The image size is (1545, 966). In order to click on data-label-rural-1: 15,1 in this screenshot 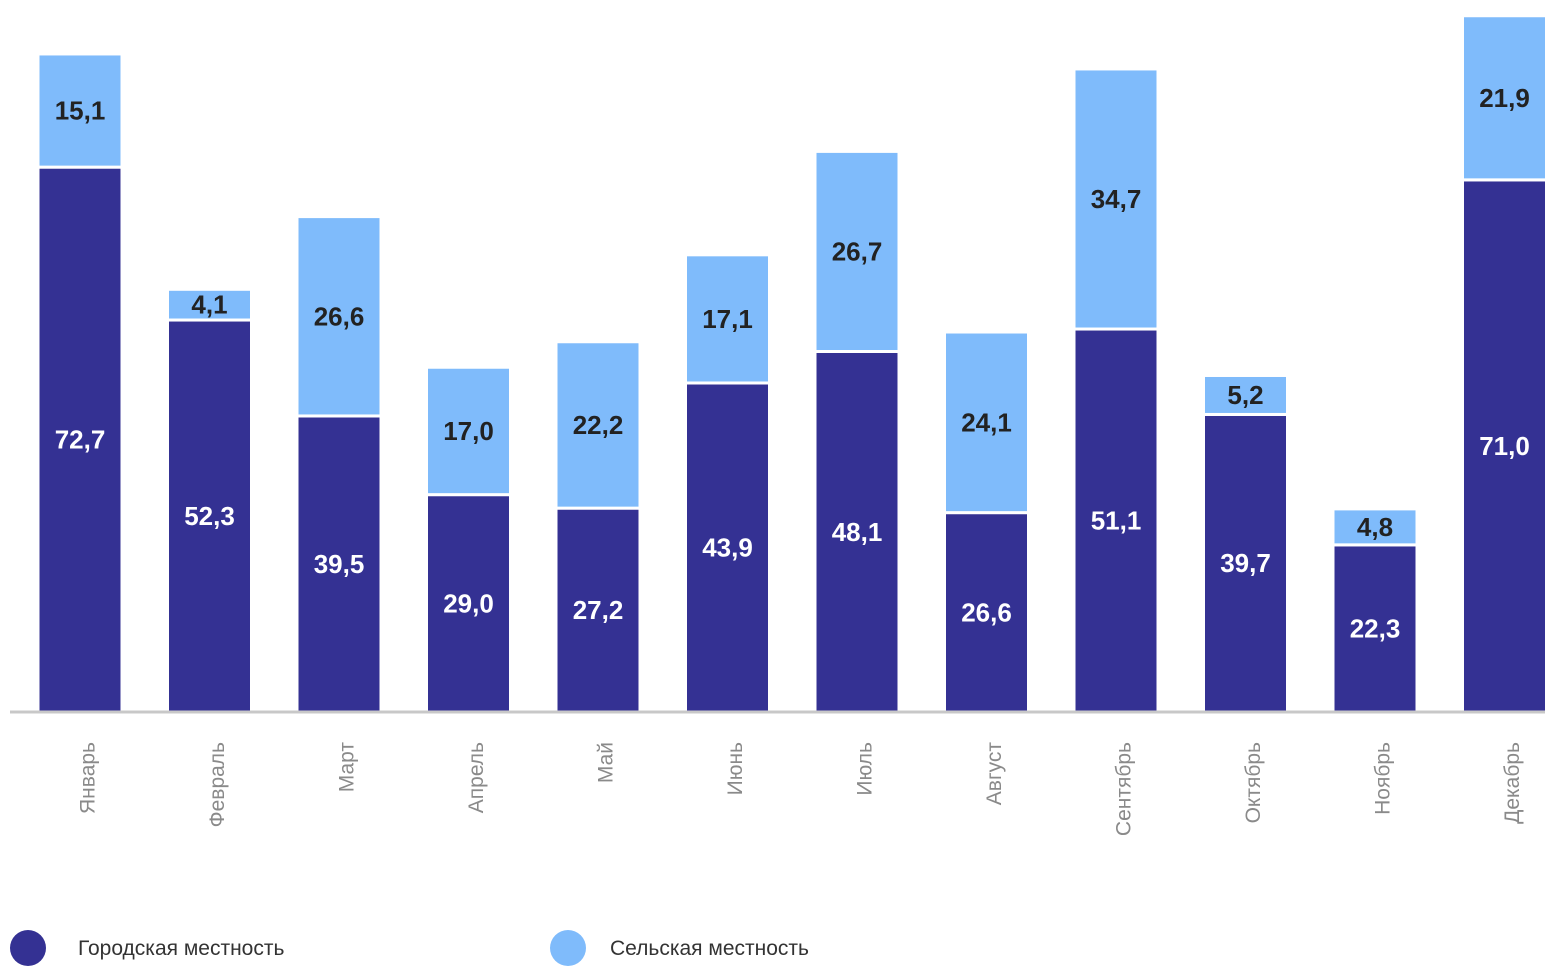, I will do `click(80, 111)`.